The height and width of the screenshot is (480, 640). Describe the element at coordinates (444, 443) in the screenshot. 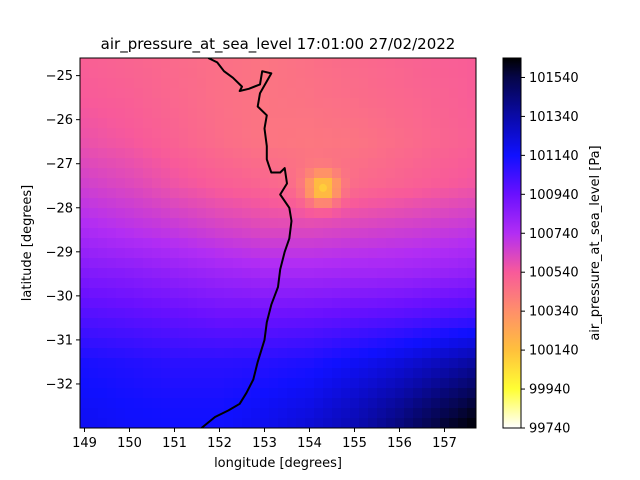

I see `x-tick-label: 157` at that location.